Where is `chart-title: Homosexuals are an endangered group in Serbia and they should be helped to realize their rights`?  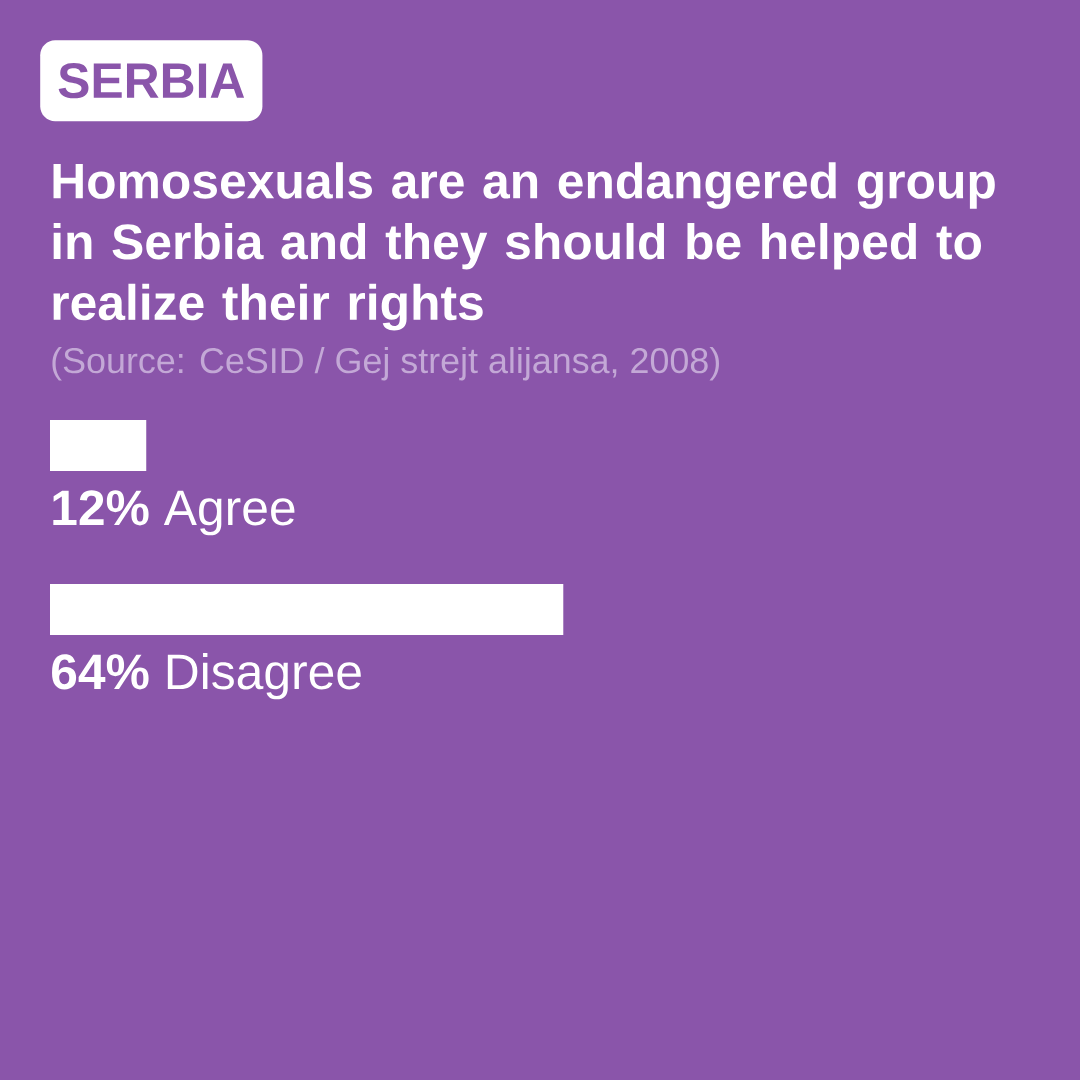 chart-title: Homosexuals are an endangered group in Serbia and they should be helped to realize their rights is located at coordinates (524, 246).